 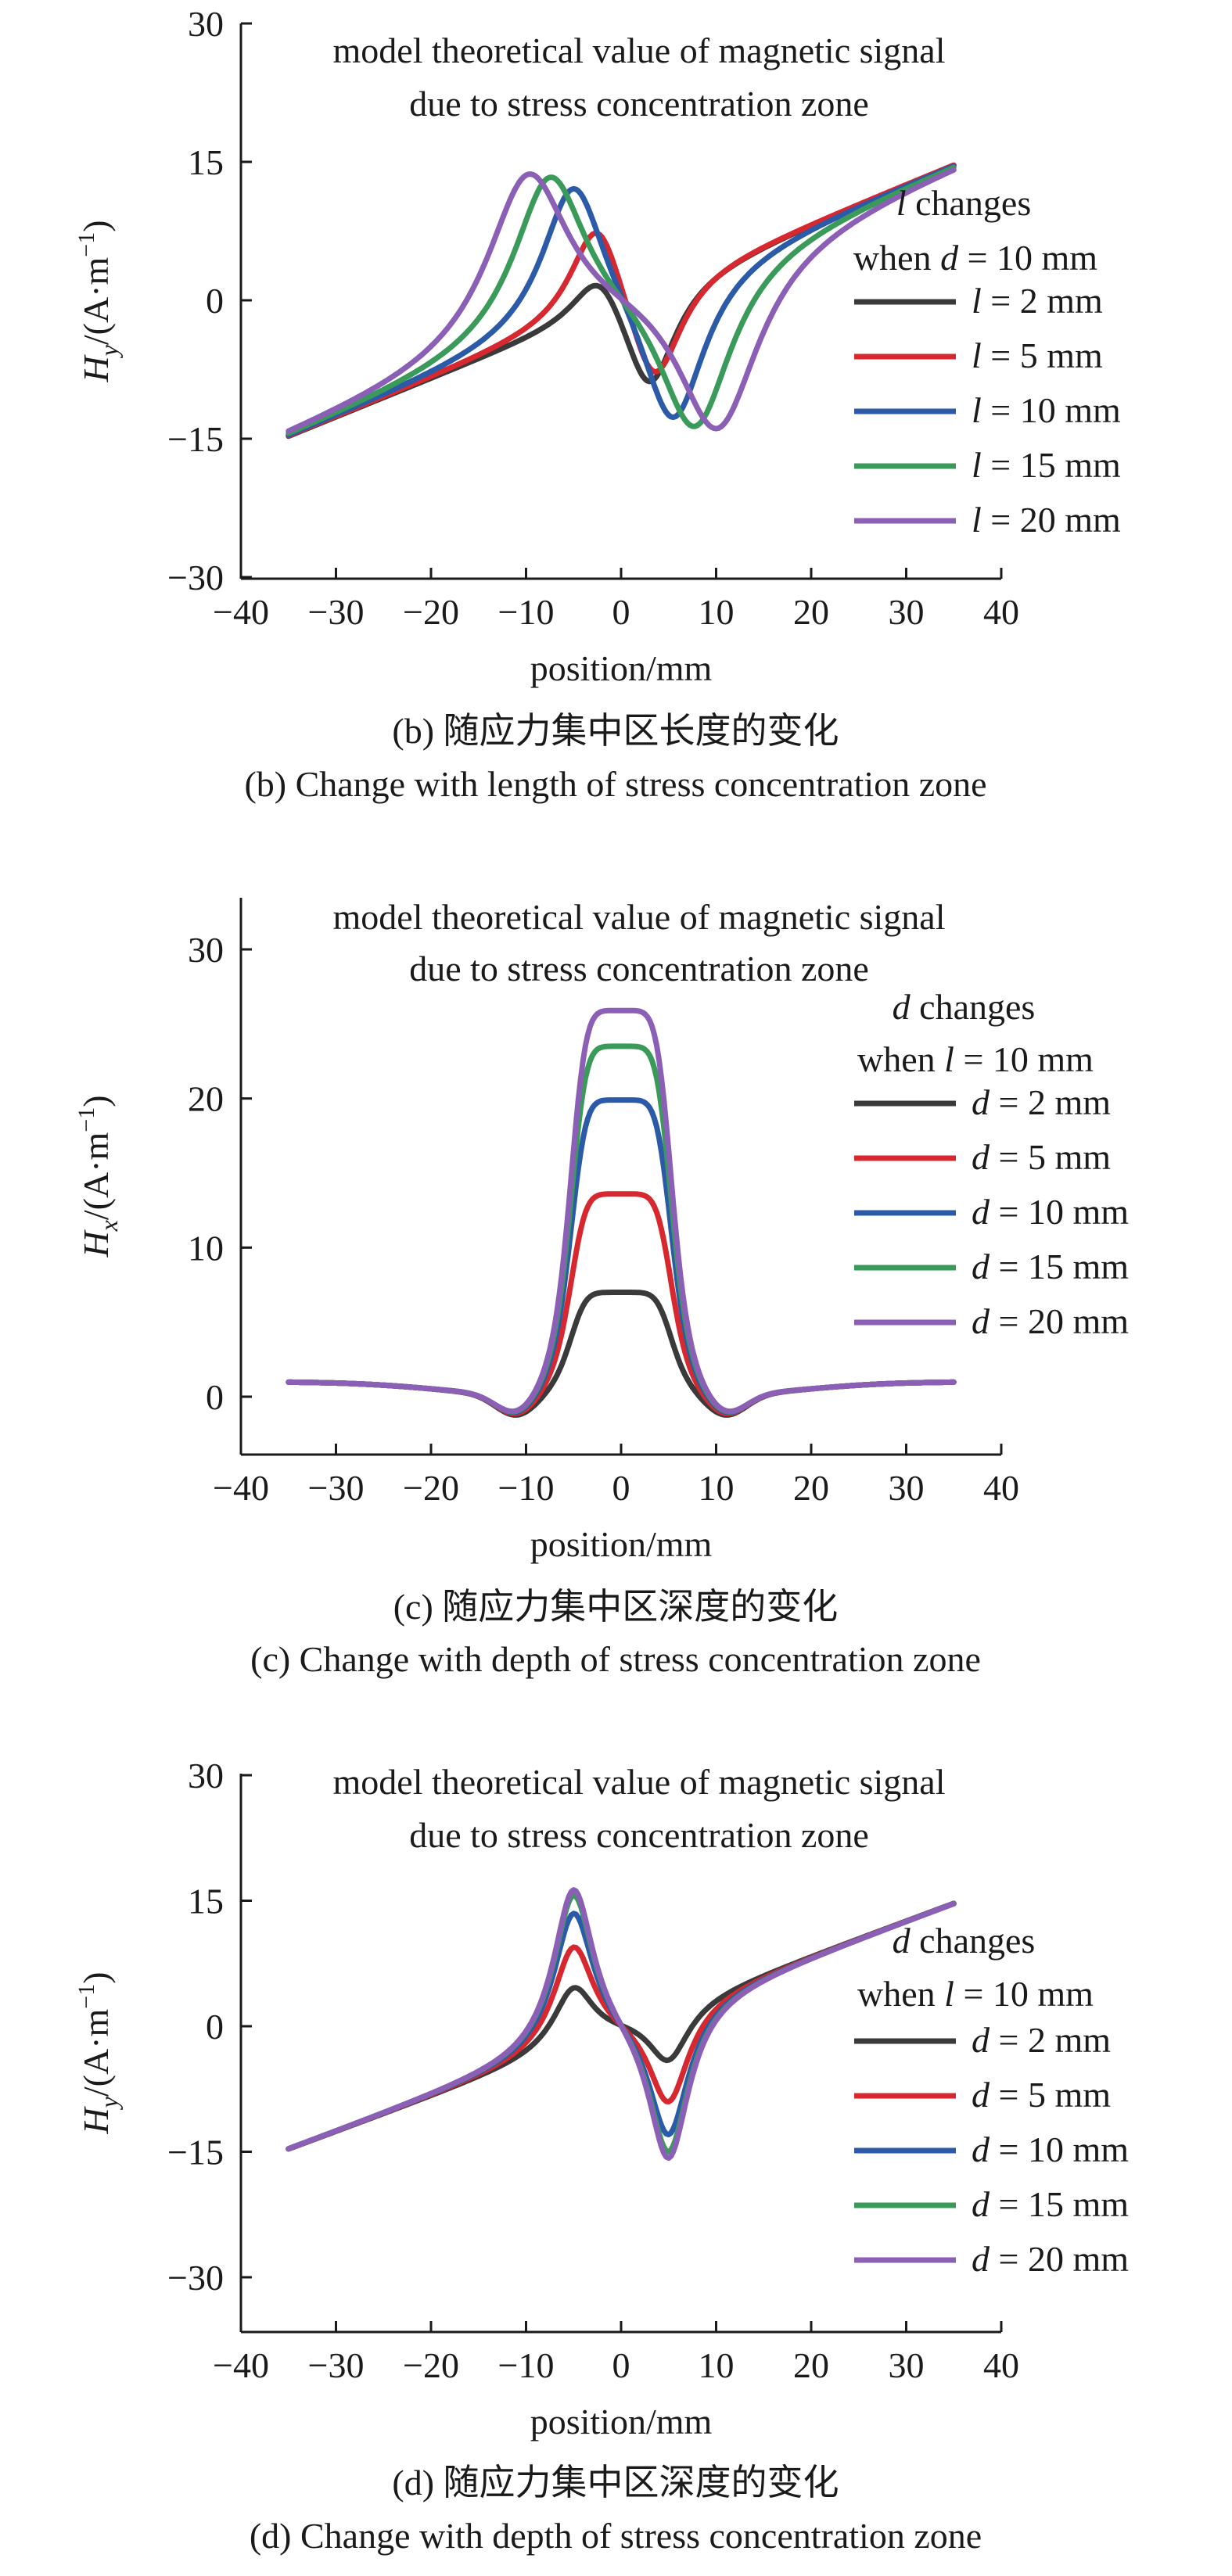 What do you see at coordinates (206, 1099) in the screenshot?
I see `y-tick-label: 20` at bounding box center [206, 1099].